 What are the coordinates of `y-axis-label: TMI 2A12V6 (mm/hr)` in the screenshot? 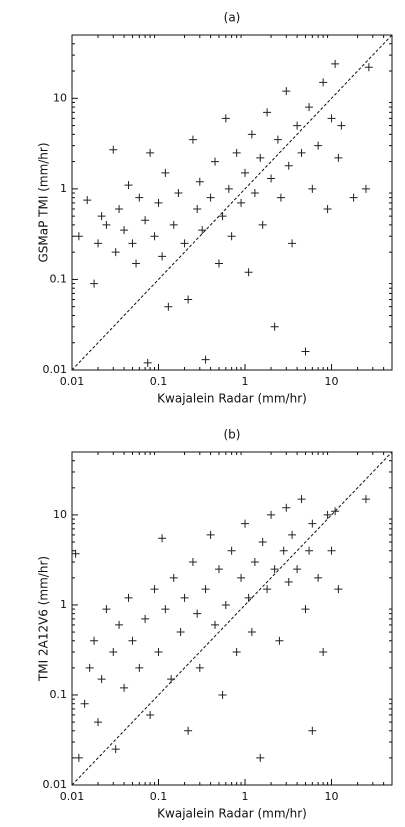 It's located at (44, 619).